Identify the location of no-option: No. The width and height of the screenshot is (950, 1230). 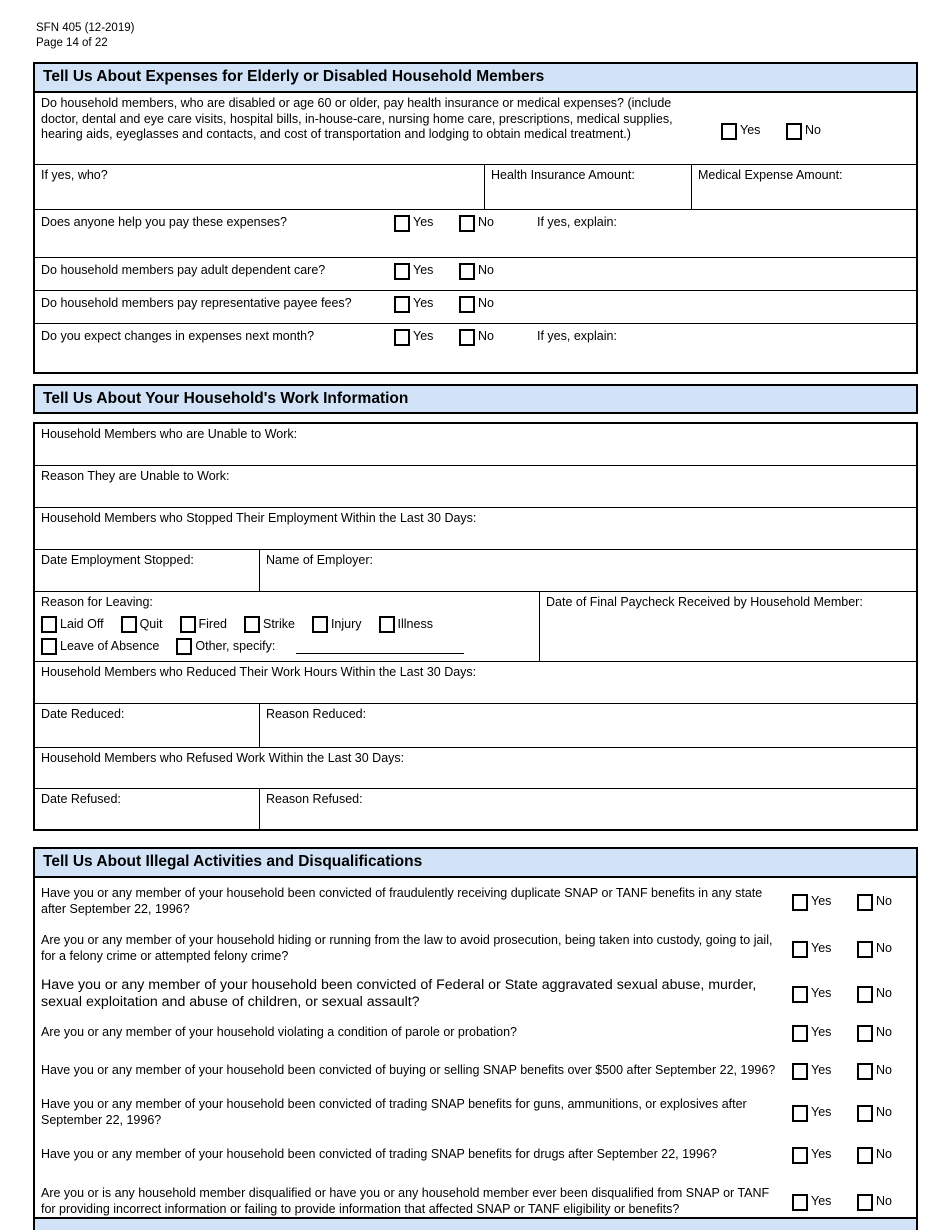
(874, 1155).